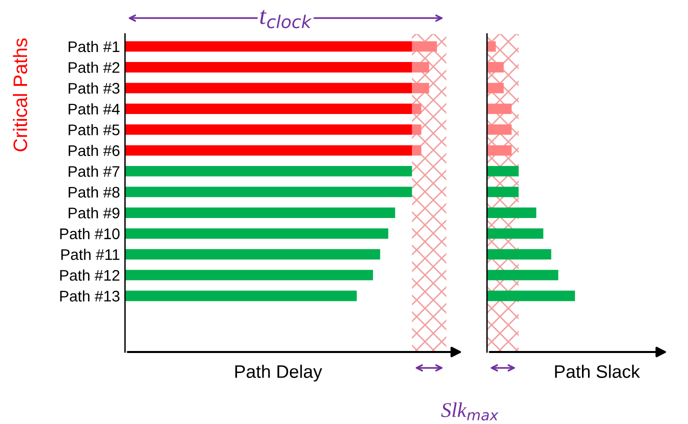  What do you see at coordinates (94, 88) in the screenshot?
I see `y-tick-label: Path #3` at bounding box center [94, 88].